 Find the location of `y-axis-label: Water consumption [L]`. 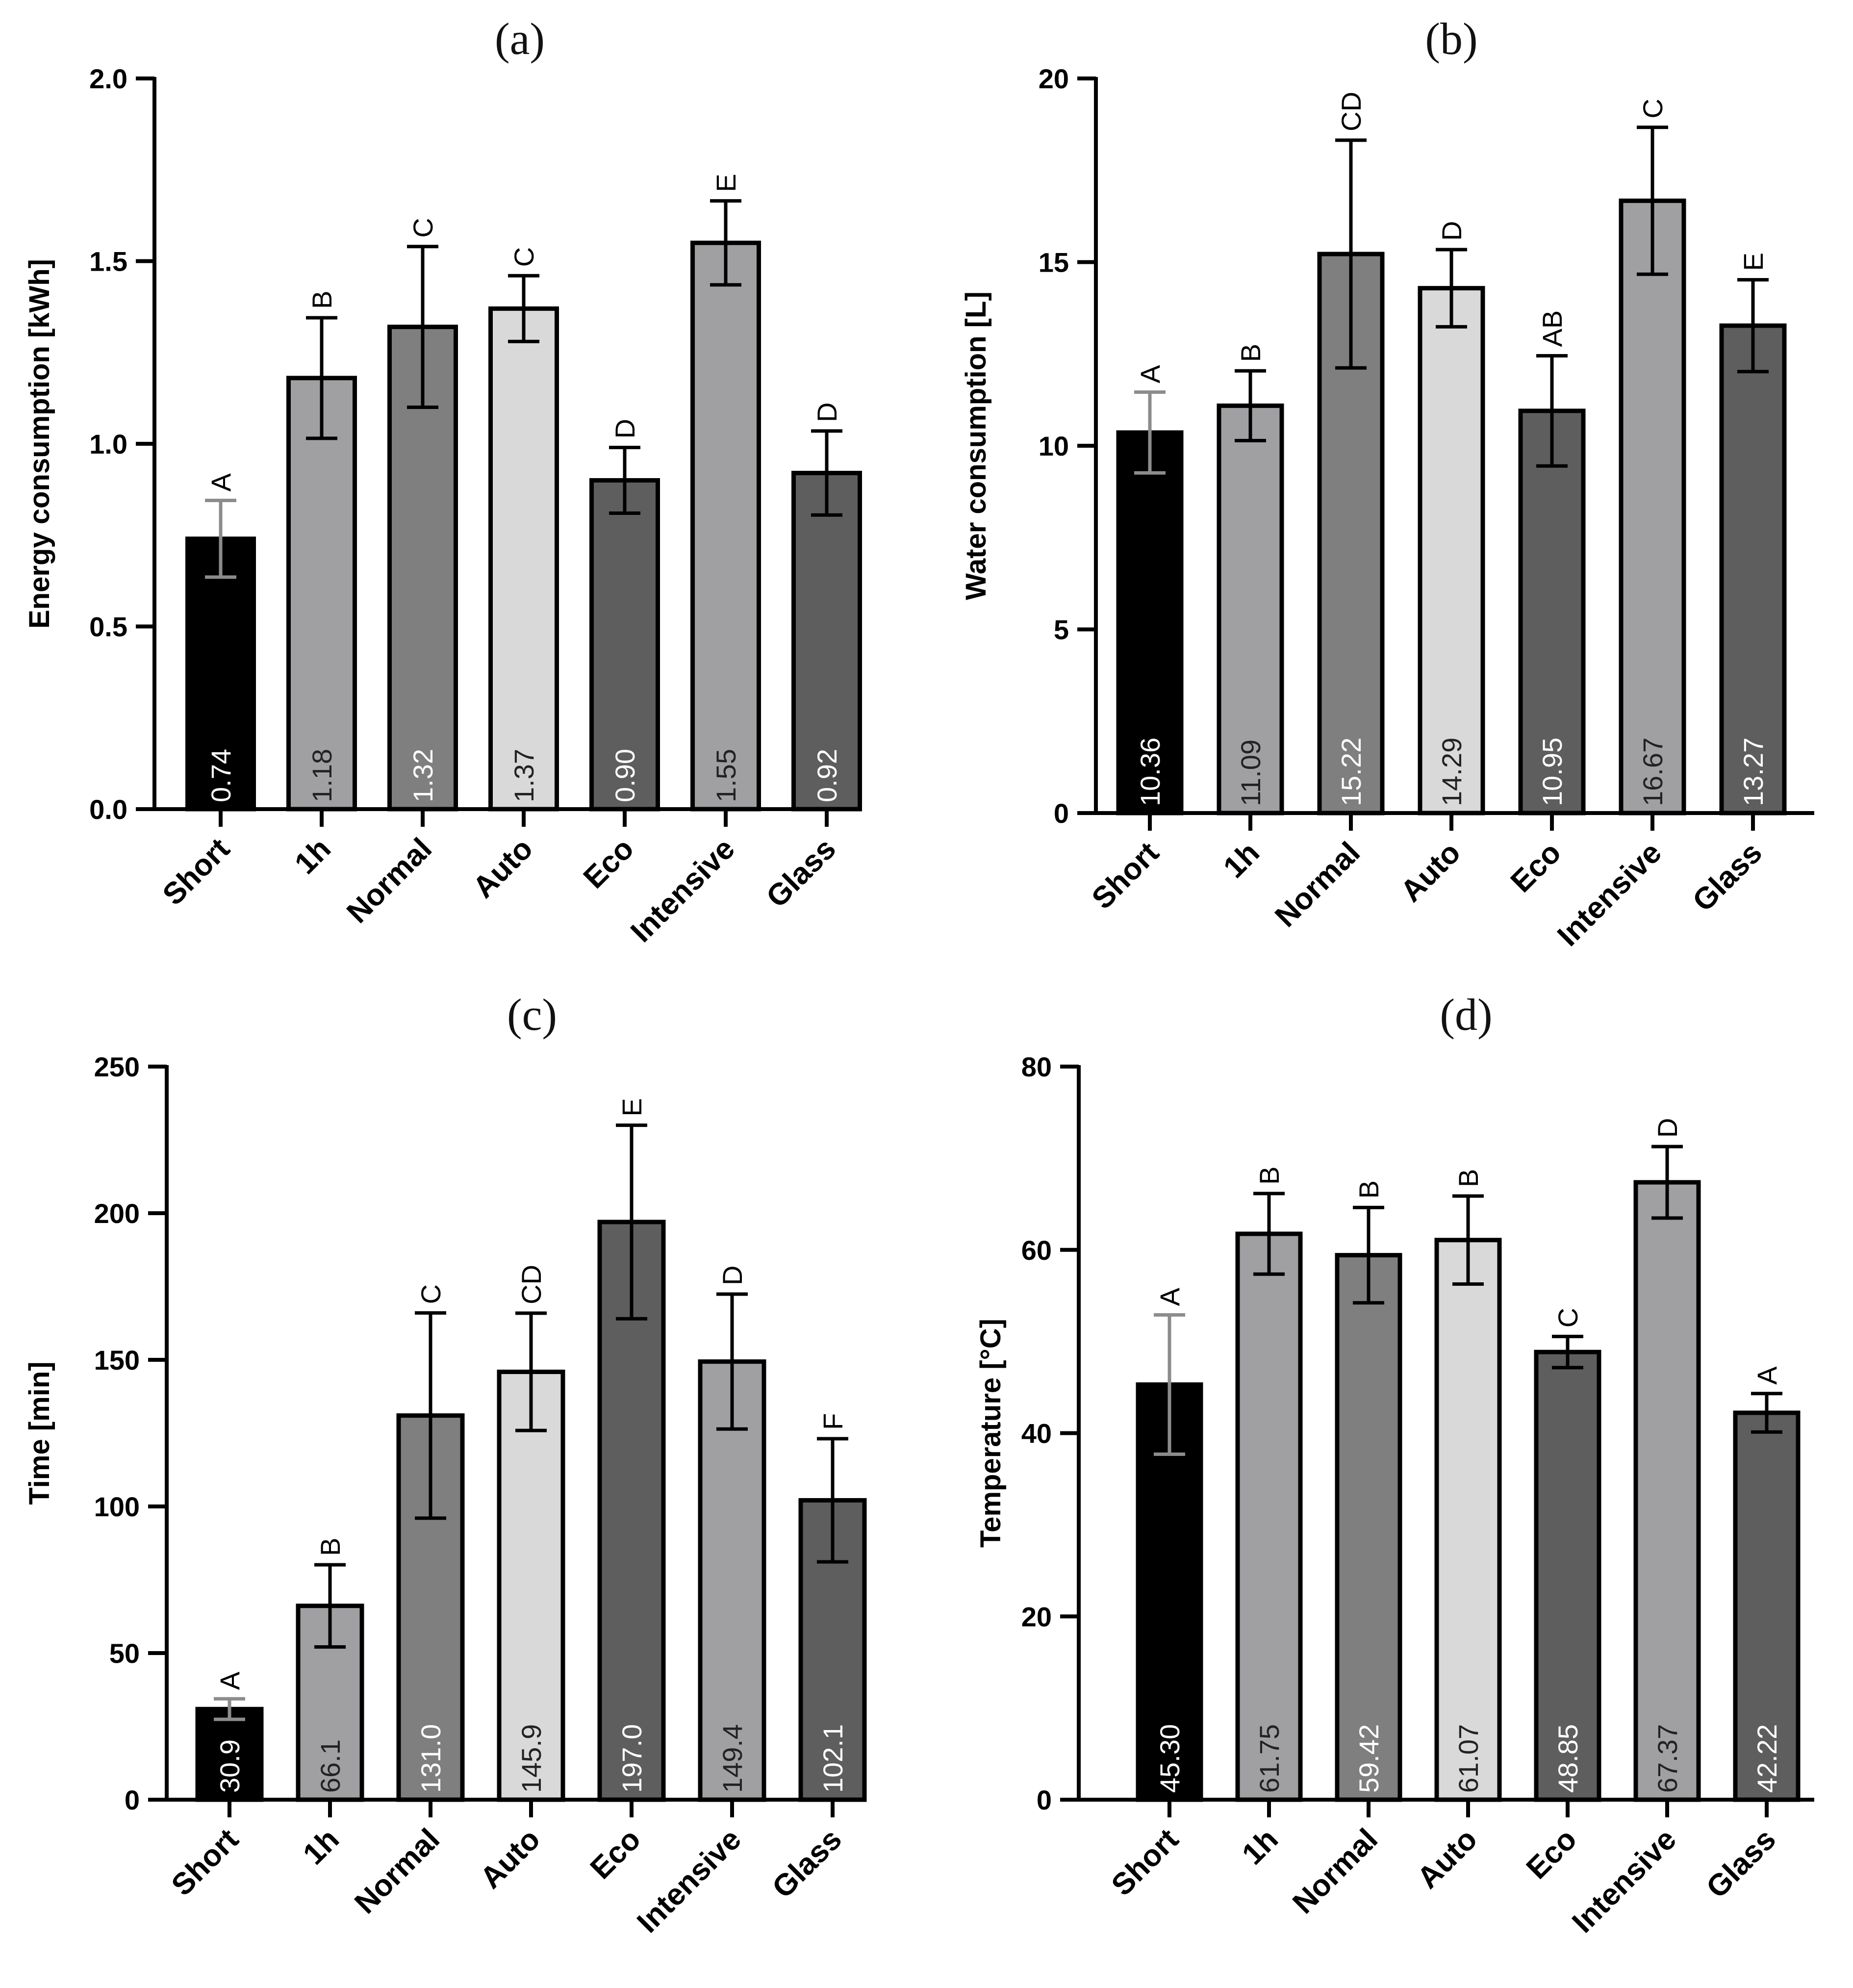

y-axis-label: Water consumption [L] is located at coordinates (976, 445).